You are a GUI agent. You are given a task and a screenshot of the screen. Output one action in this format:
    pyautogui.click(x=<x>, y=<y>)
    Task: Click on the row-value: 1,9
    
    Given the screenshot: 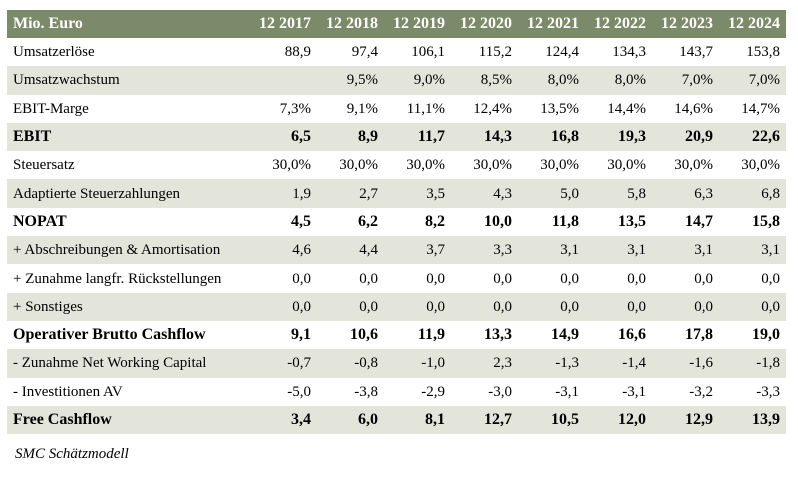 What is the action you would take?
    pyautogui.click(x=283, y=193)
    